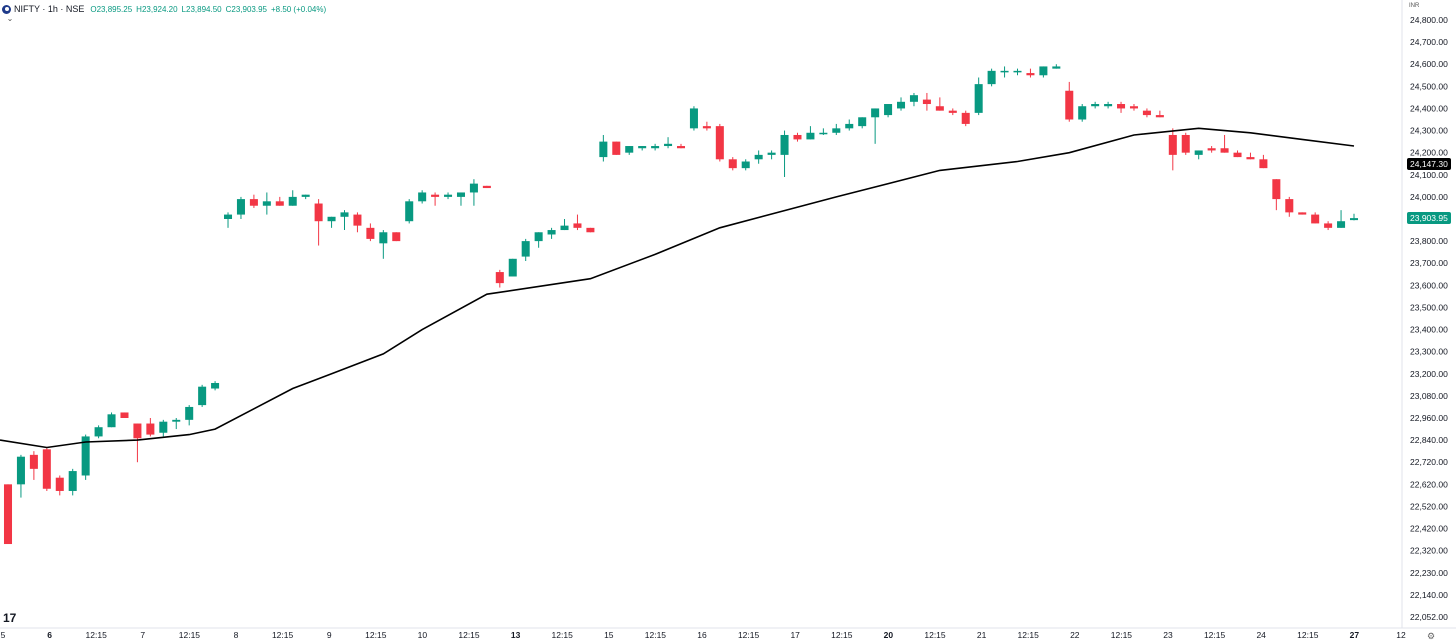 This screenshot has height=643, width=1456. What do you see at coordinates (49, 9) in the screenshot?
I see `symbol-title: NIFTY · 1h · NSE` at bounding box center [49, 9].